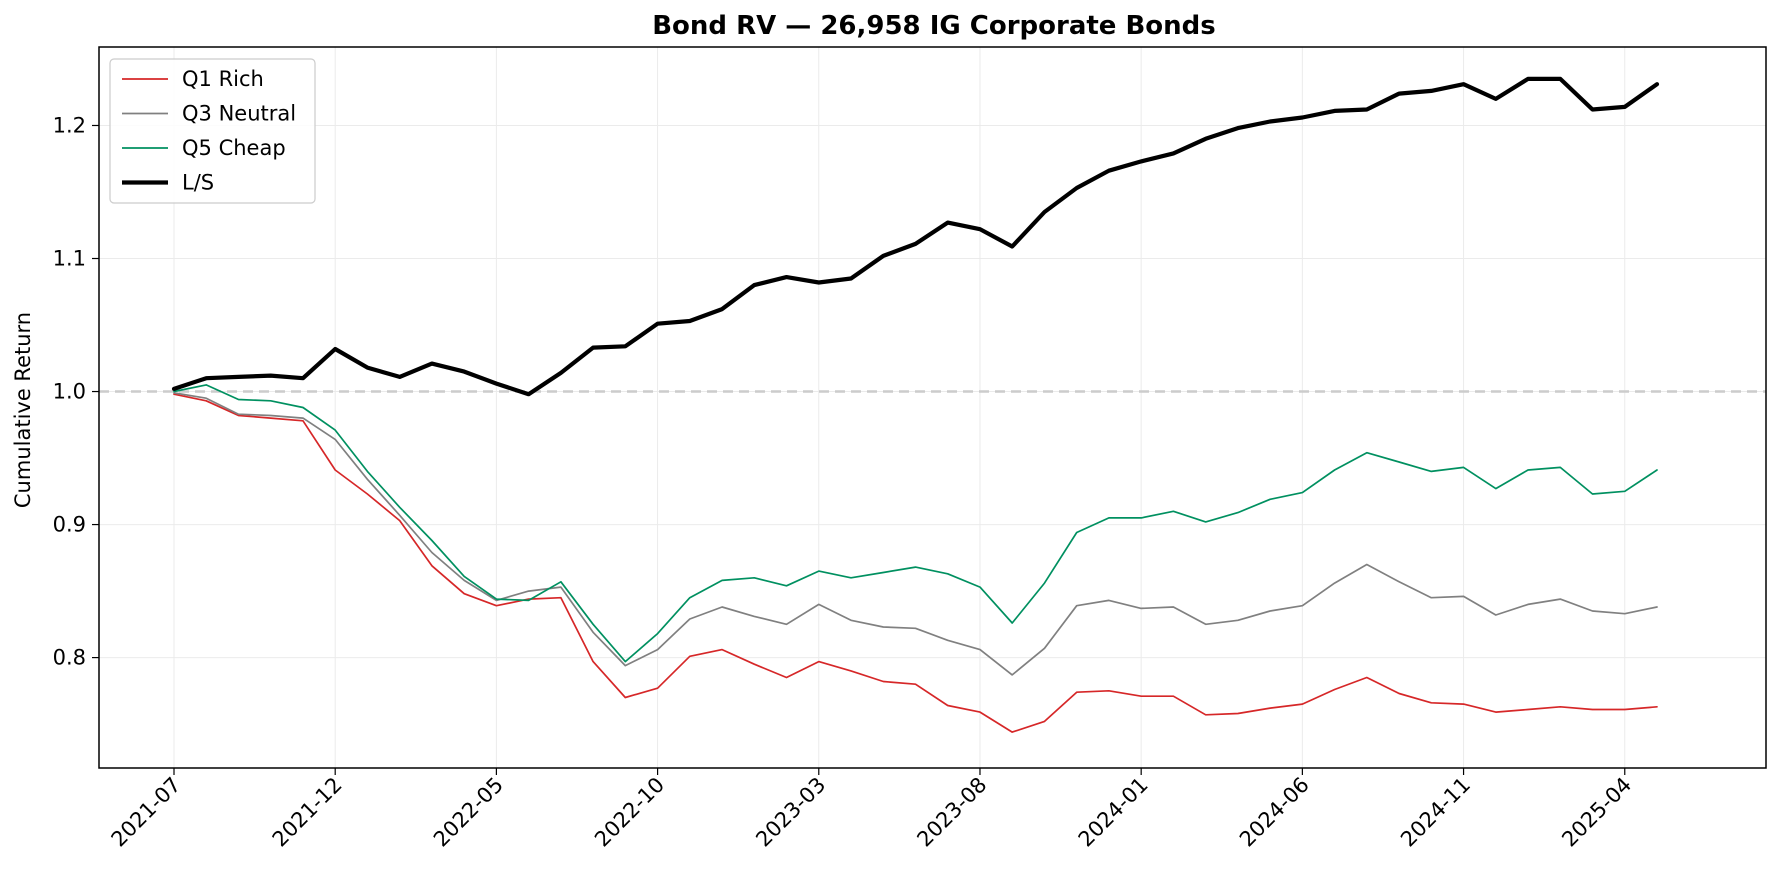 The width and height of the screenshot is (1781, 880). Describe the element at coordinates (1274, 812) in the screenshot. I see `x-tick-label: 2024-06` at that location.